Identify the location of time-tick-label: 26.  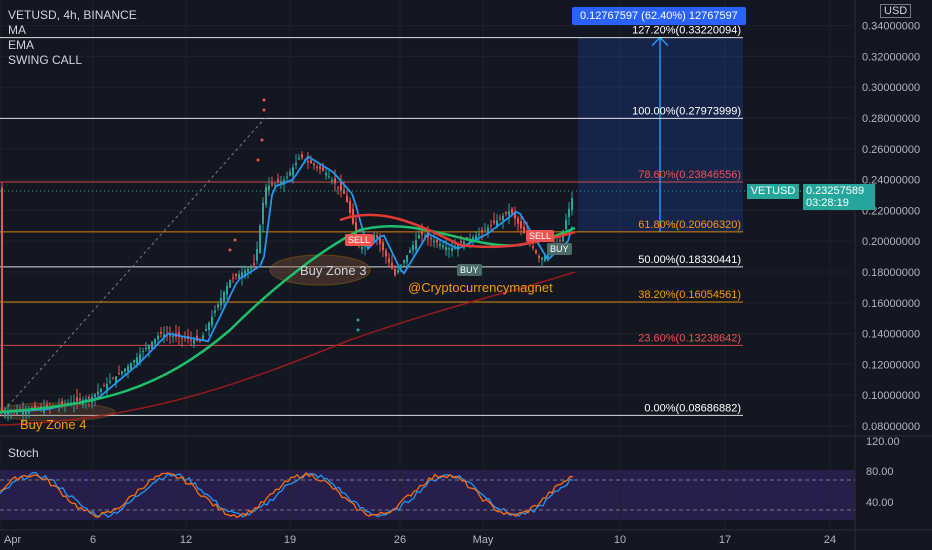
(400, 540).